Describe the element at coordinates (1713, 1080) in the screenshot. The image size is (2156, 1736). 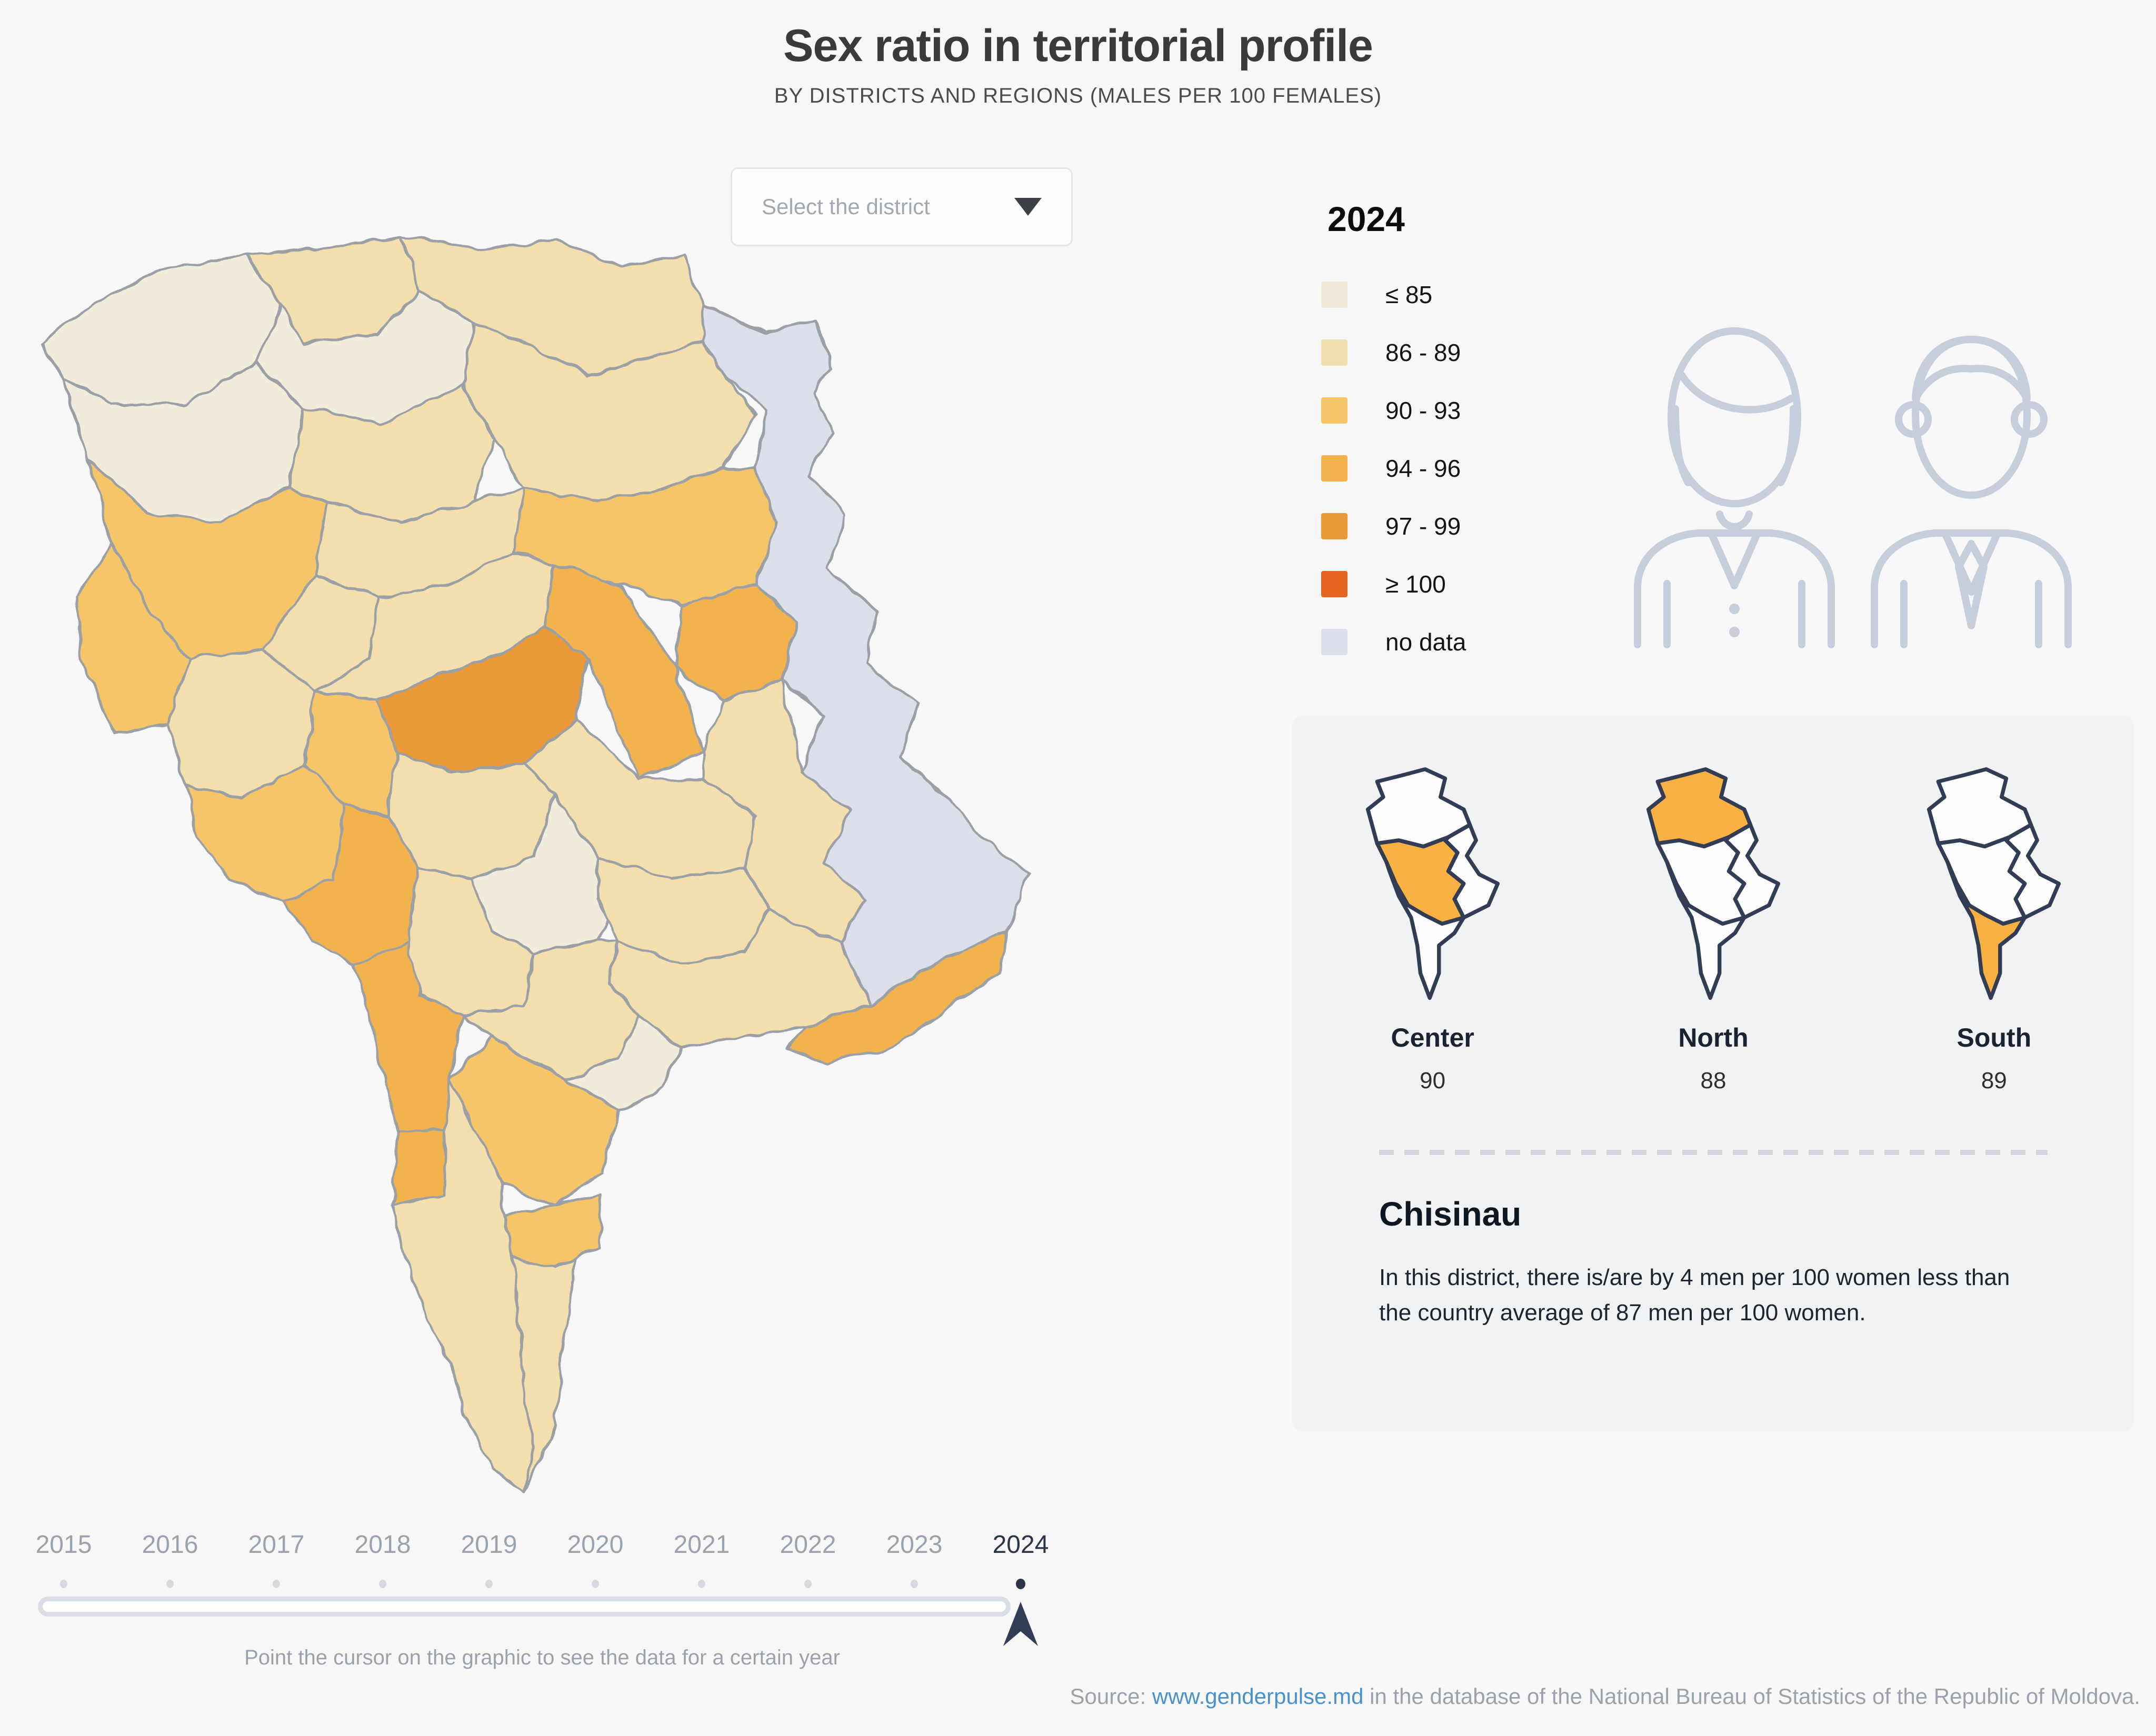
I see `region-value: 88` at that location.